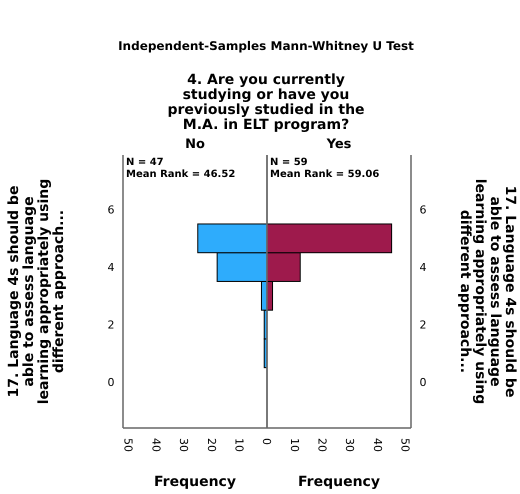 The height and width of the screenshot is (494, 520). Describe the element at coordinates (325, 174) in the screenshot. I see `annotation: Mean Rank = 59.06` at that location.